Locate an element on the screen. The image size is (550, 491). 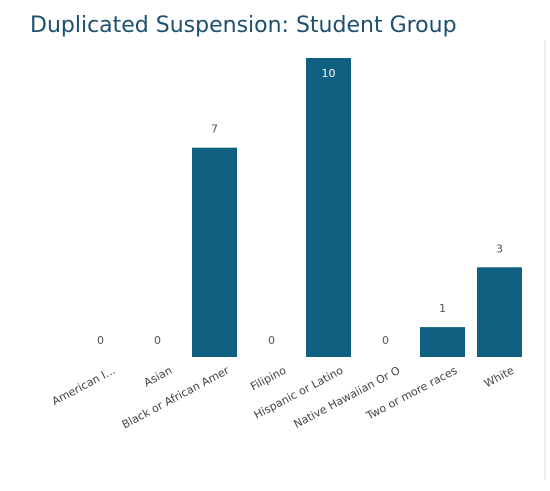
value-label: 7 is located at coordinates (214, 129).